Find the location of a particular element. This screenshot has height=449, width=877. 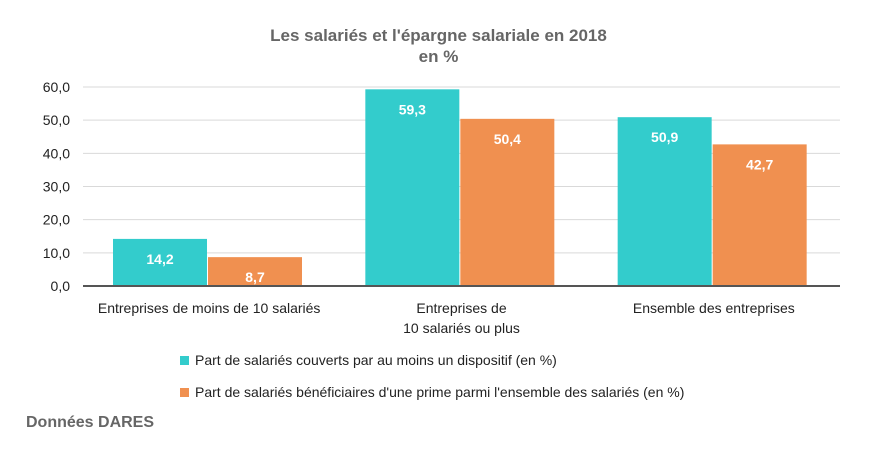

y-tick-label: 30,0 is located at coordinates (56, 187).